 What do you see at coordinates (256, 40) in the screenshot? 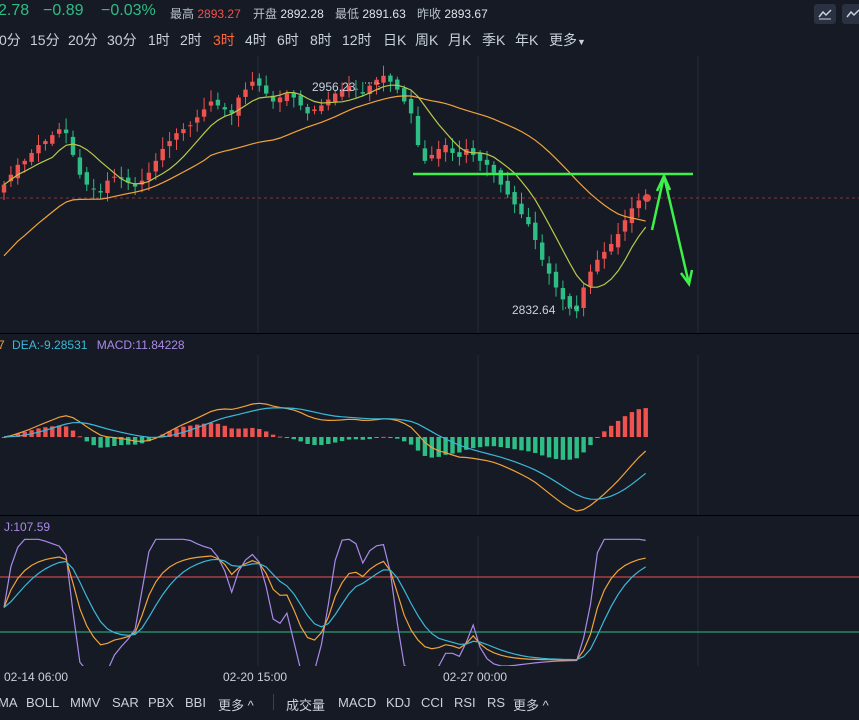
I see `timeframe-7: 4时` at bounding box center [256, 40].